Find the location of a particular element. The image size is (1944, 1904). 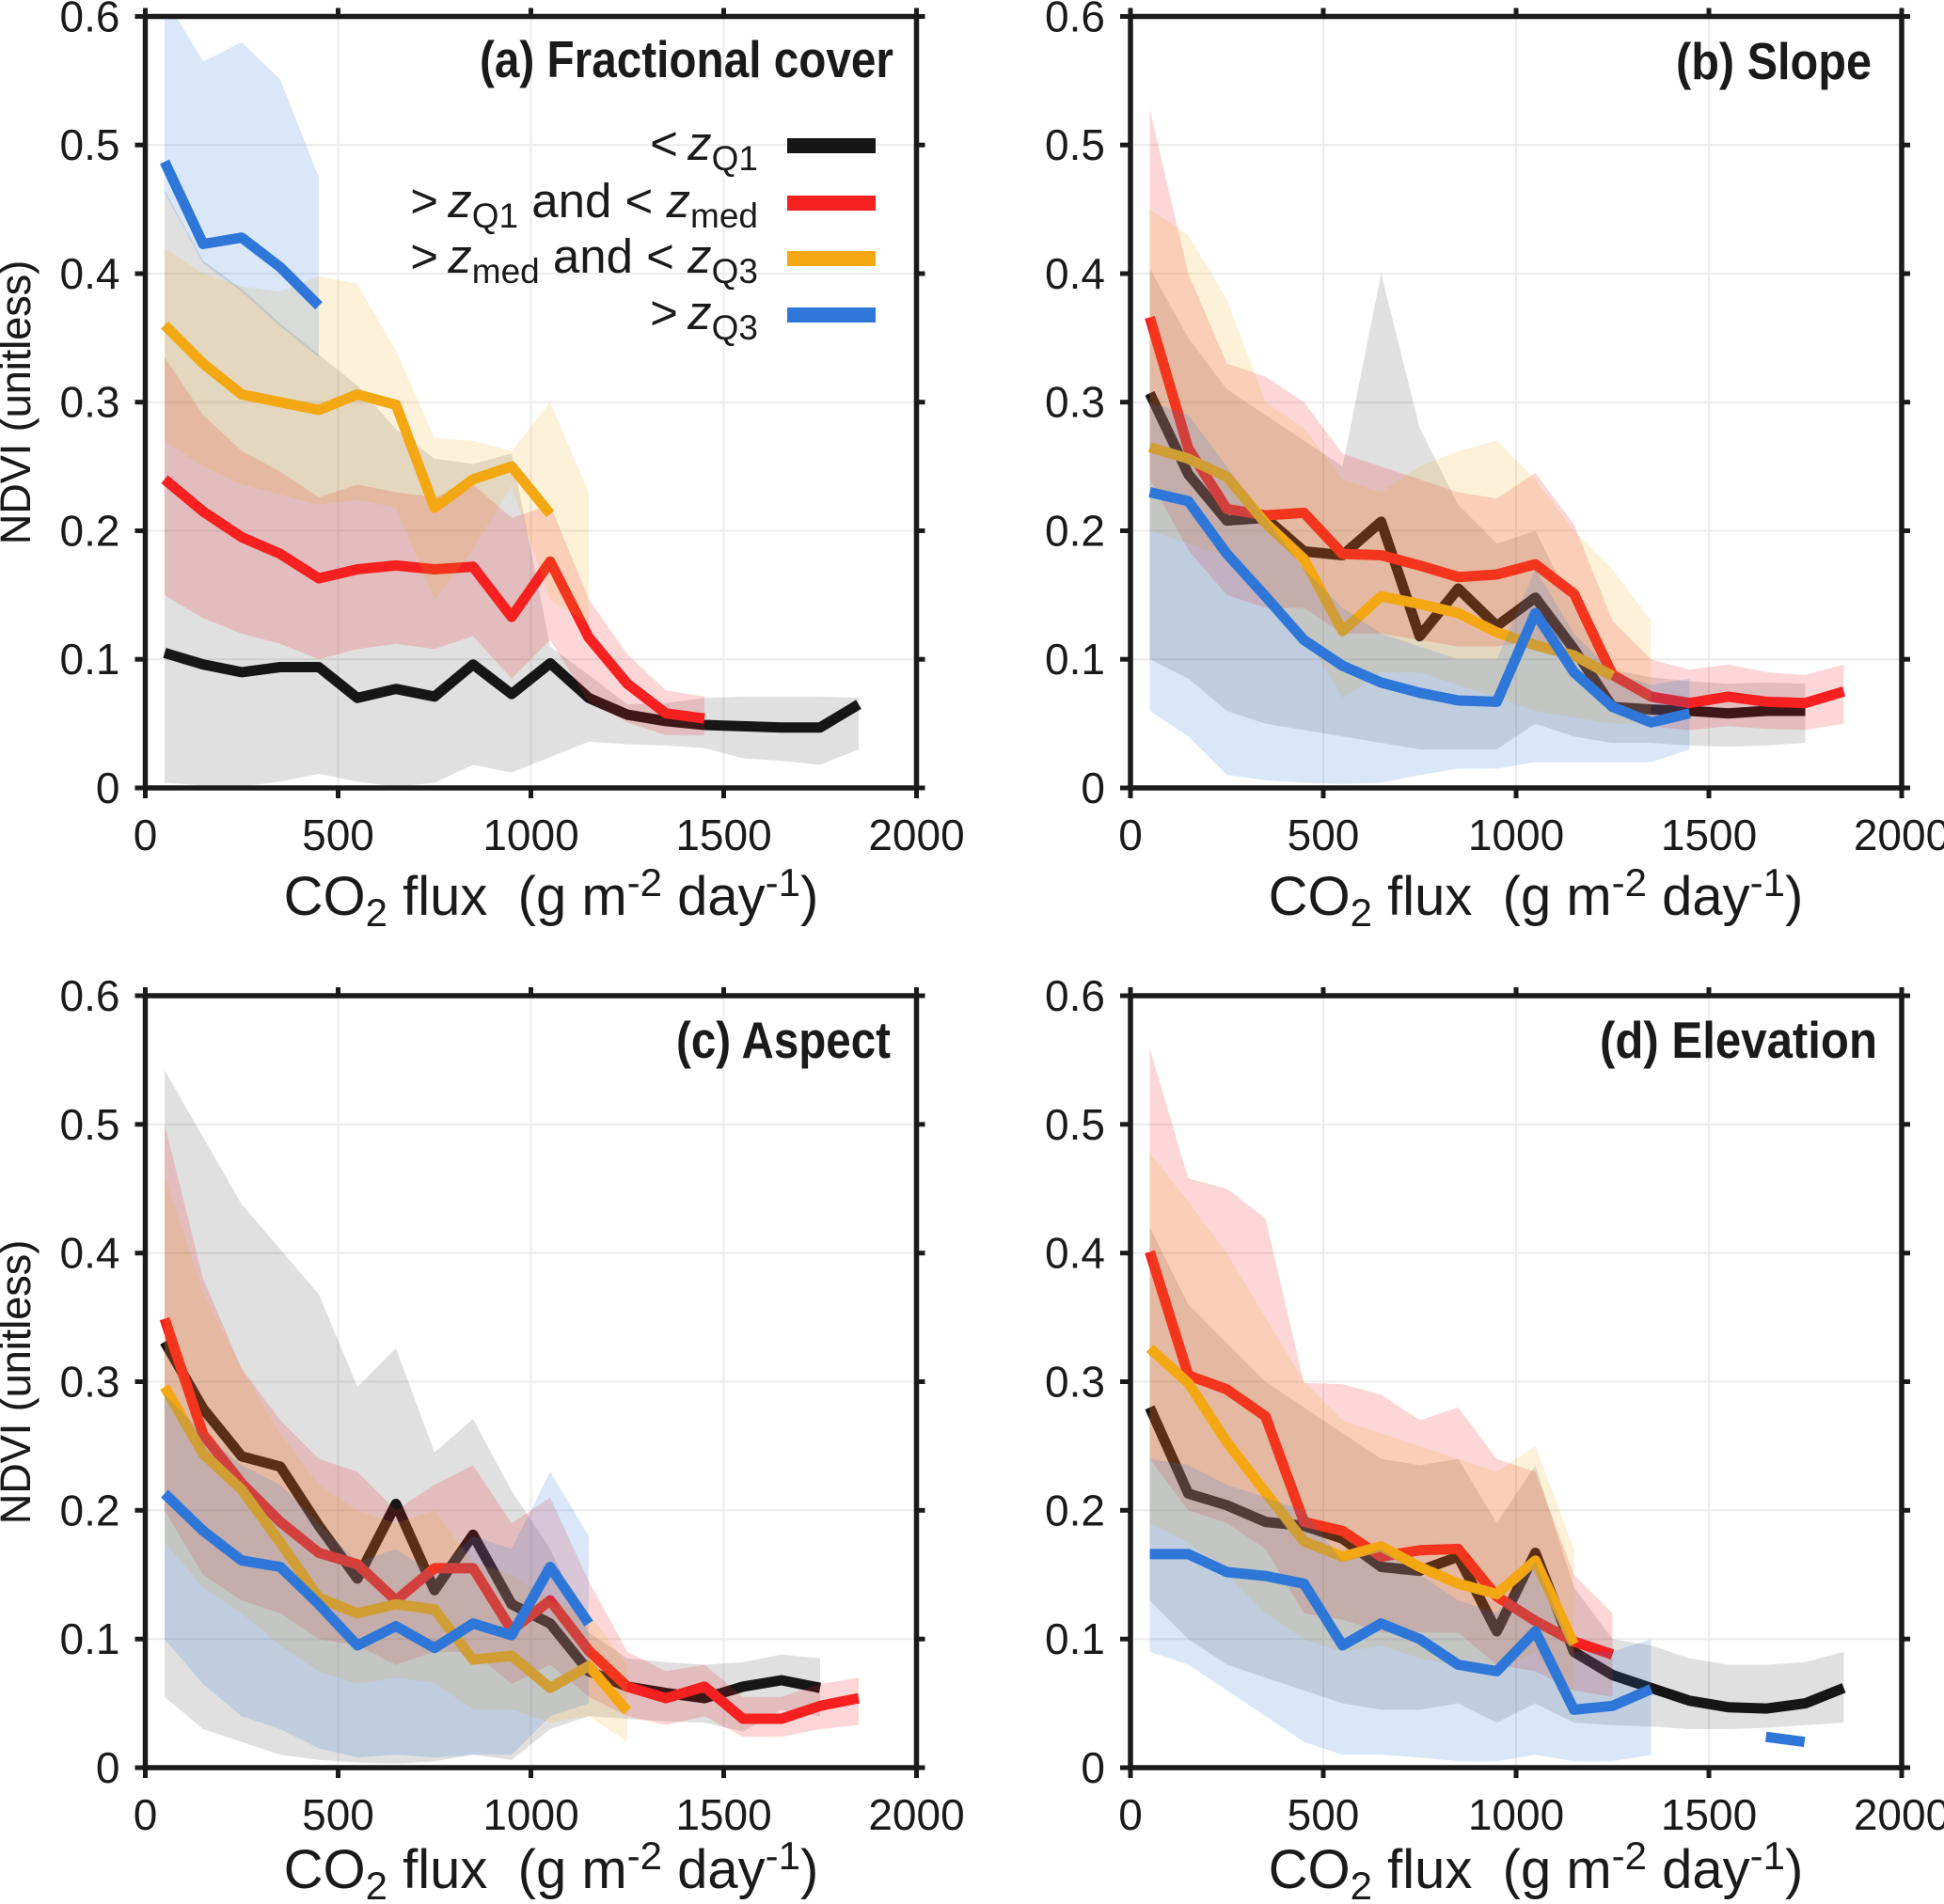

svg-text: (a) Fractional cover is located at coordinates (686, 59).